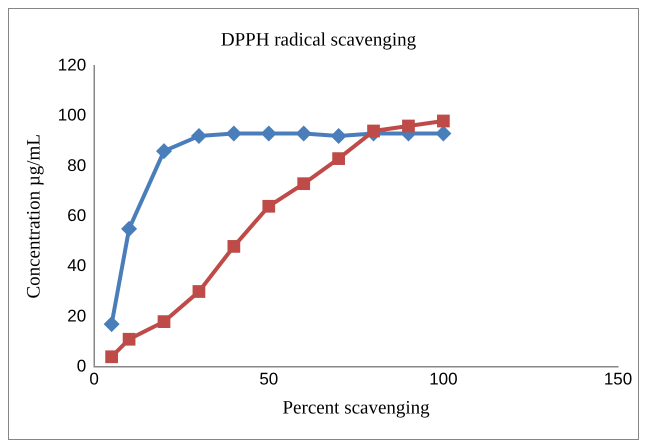 The height and width of the screenshot is (448, 647). Describe the element at coordinates (76, 165) in the screenshot. I see `y-tick-label: 80` at that location.